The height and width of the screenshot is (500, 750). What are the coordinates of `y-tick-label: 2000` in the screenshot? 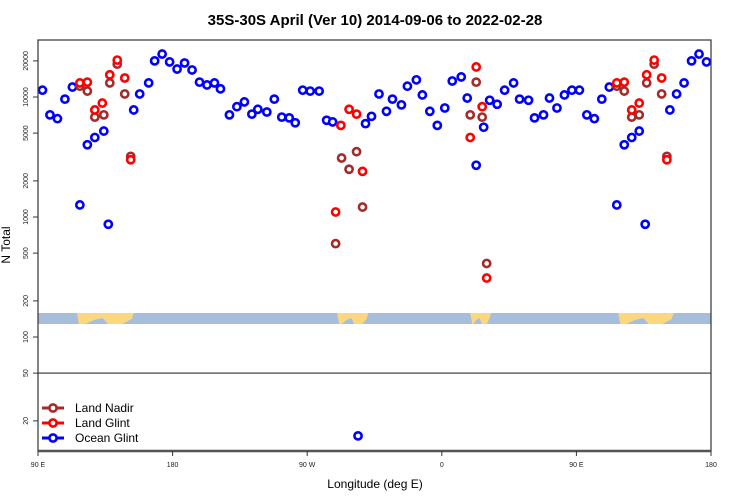 It's located at (26, 181).